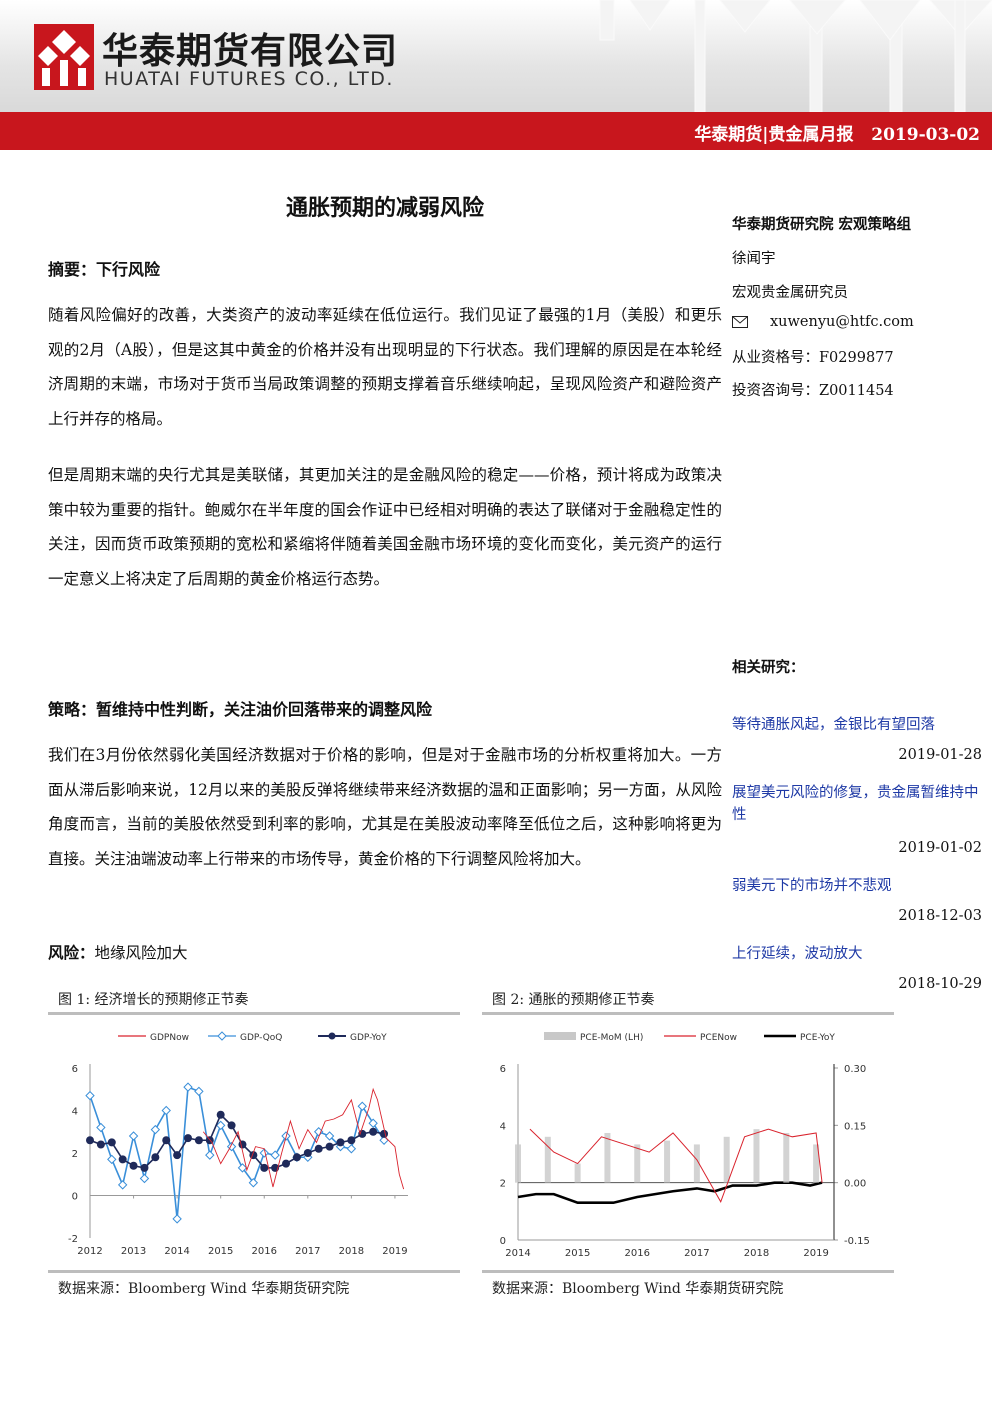 The height and width of the screenshot is (1403, 992). I want to click on series-line-PCENow, so click(676, 1165).